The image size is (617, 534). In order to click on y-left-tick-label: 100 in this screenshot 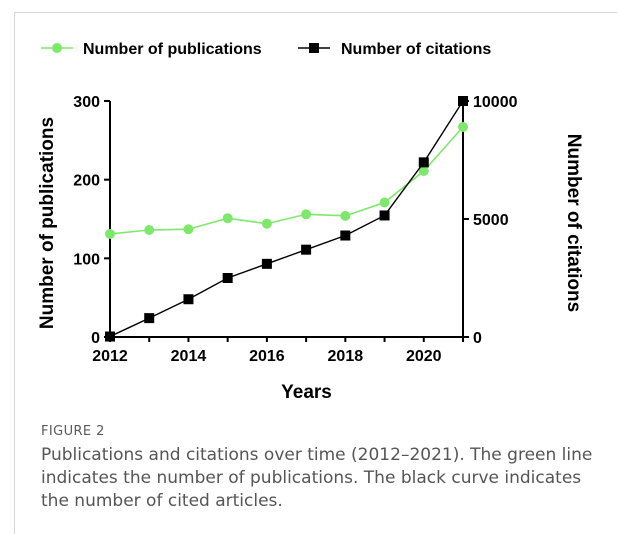, I will do `click(86, 259)`.